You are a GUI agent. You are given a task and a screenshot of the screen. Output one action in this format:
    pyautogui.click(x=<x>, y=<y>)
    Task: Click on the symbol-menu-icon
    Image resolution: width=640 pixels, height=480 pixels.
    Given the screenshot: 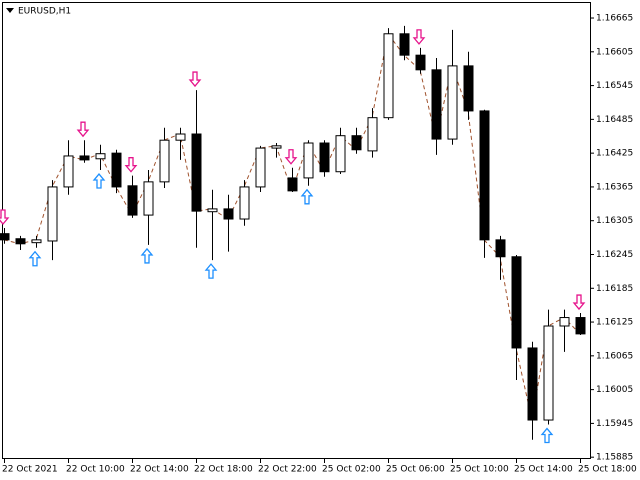 What is the action you would take?
    pyautogui.click(x=10, y=10)
    